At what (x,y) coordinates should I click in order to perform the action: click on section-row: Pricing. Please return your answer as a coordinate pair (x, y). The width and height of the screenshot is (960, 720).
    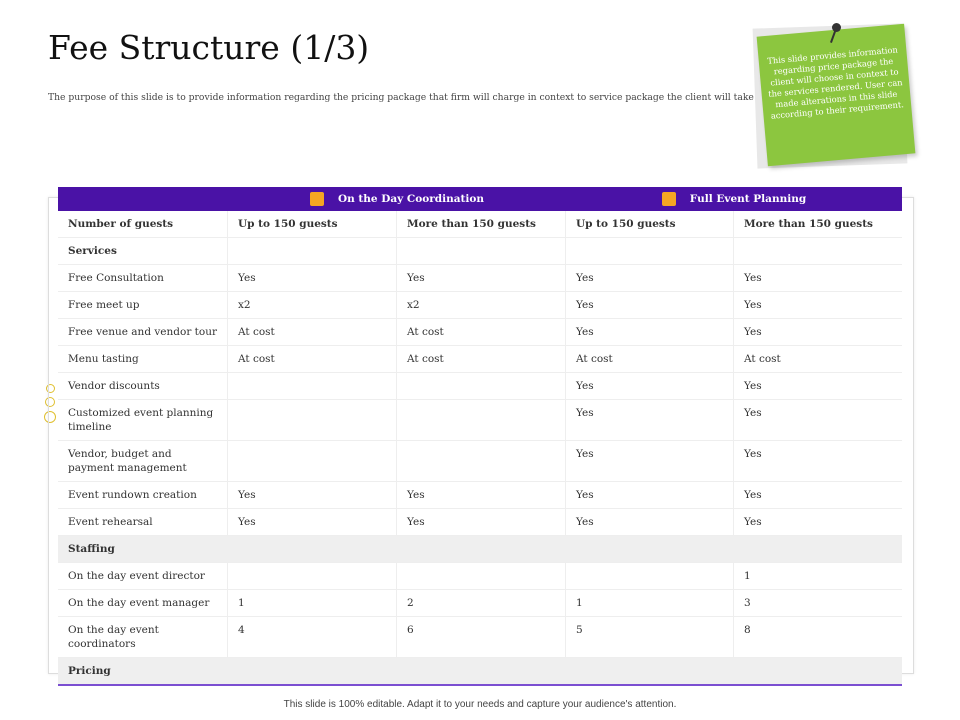
    Looking at the image, I should click on (480, 672).